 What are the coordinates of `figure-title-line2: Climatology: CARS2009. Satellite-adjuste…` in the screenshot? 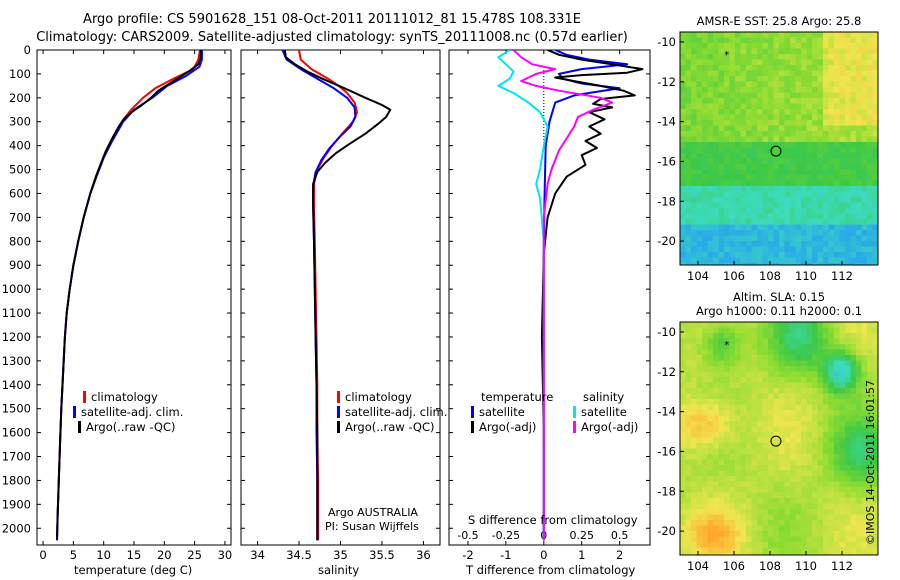 It's located at (332, 37).